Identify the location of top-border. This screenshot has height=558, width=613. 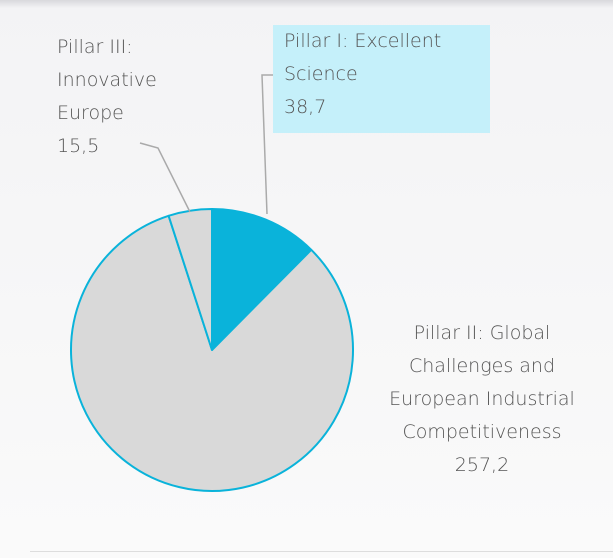
(306, 4).